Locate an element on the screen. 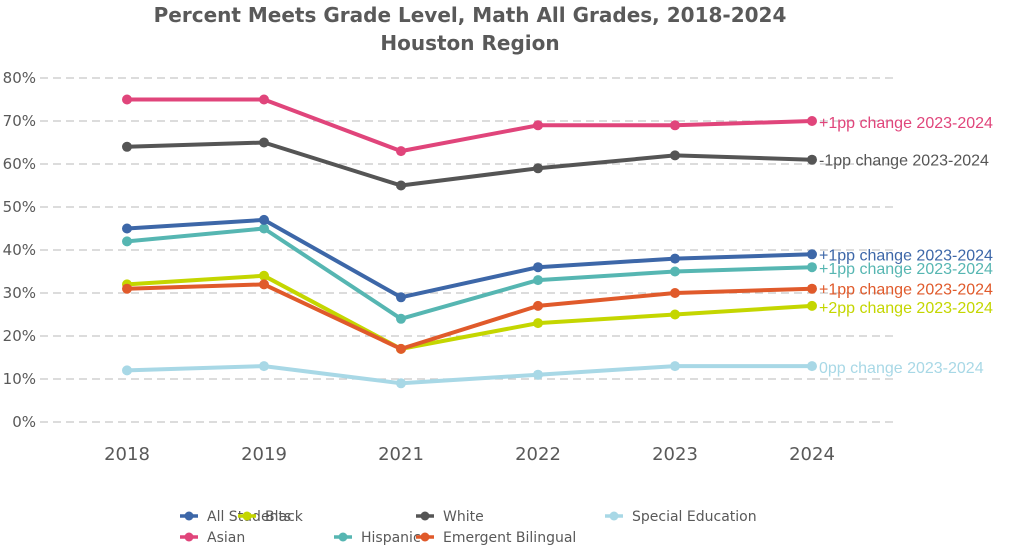 The image size is (1024, 559). change-annotation: -1pp change 2023-2024 is located at coordinates (904, 161).